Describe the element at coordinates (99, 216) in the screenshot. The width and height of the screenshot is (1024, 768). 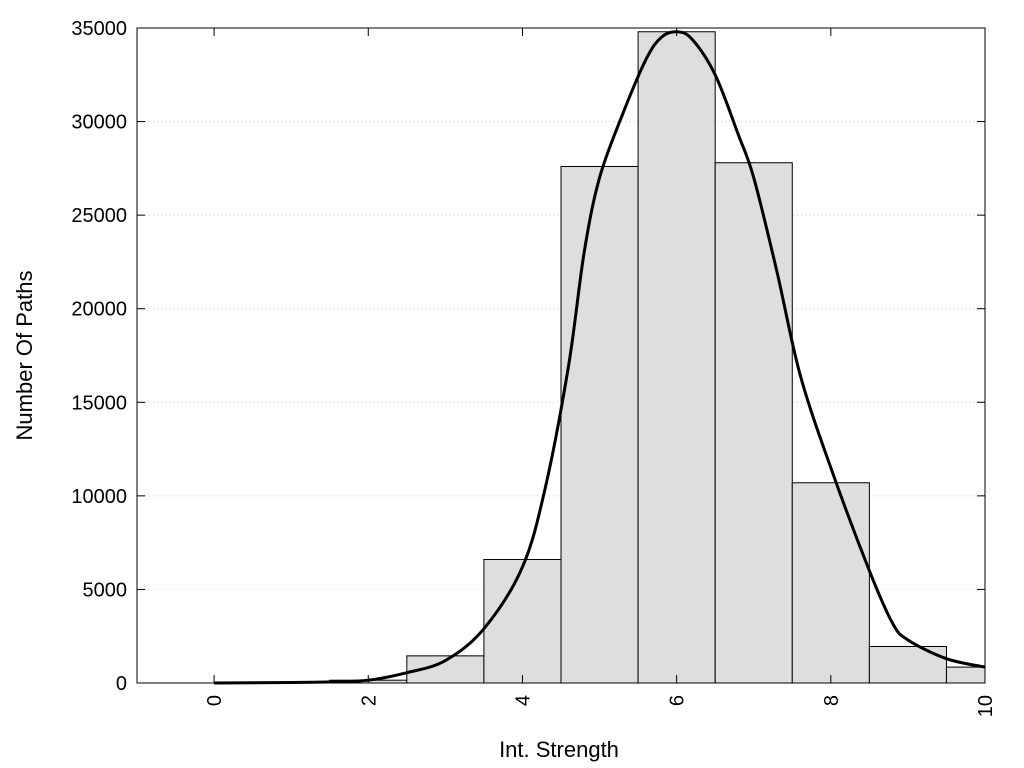
I see `y-tick-label: 25000` at that location.